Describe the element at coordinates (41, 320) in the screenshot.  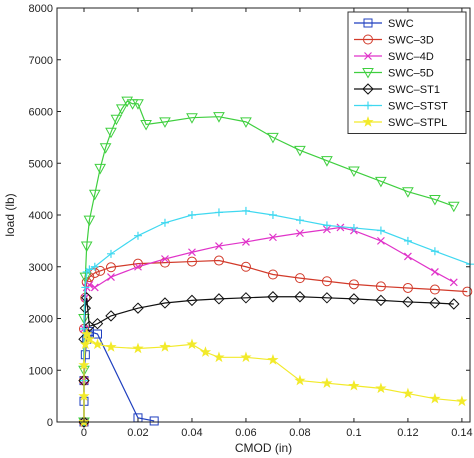
I see `y-tick-label: 2000` at that location.